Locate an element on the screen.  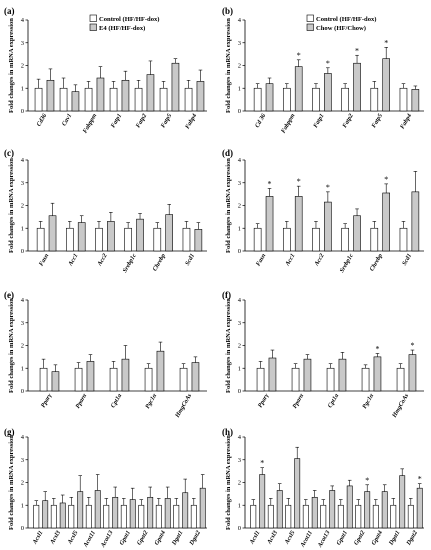
x-tick-label: Acsl3 is located at coordinates (272, 538).